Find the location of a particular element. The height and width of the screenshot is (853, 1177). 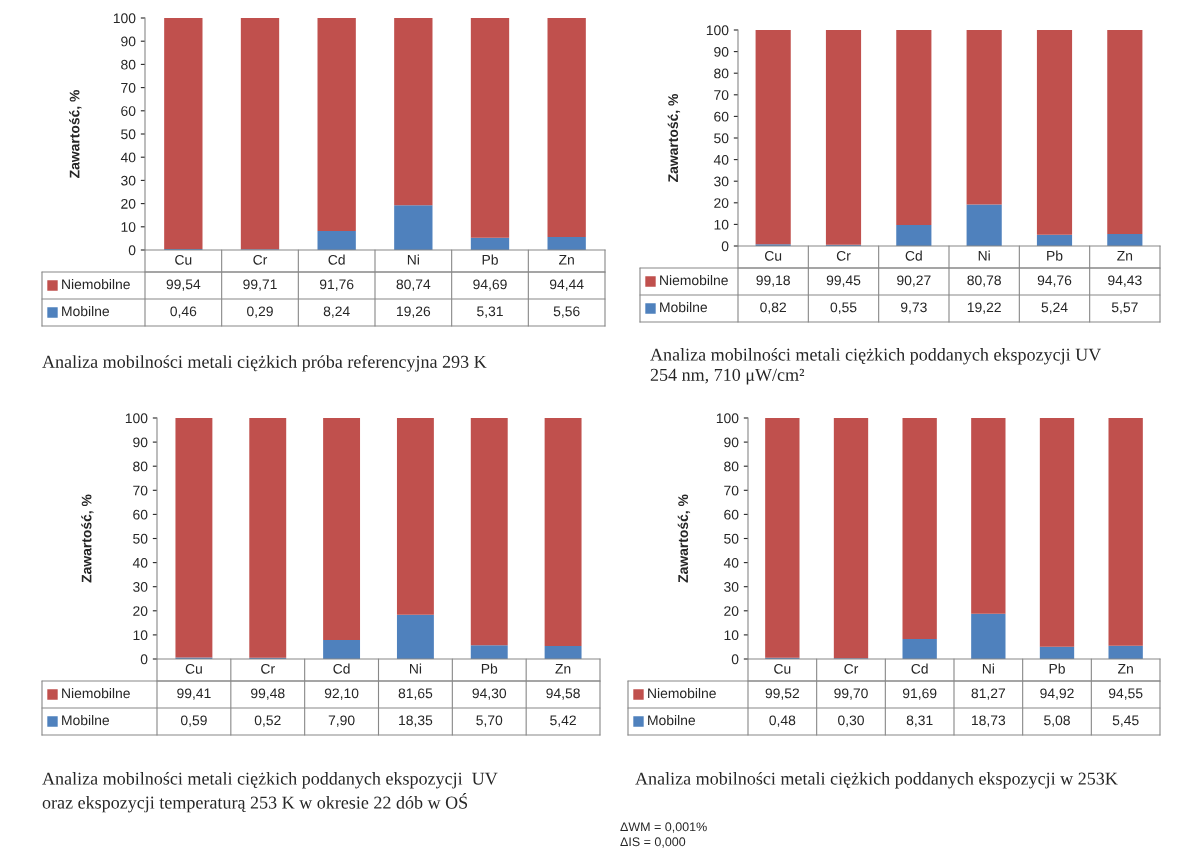

x-tick-label: Cr is located at coordinates (260, 259).